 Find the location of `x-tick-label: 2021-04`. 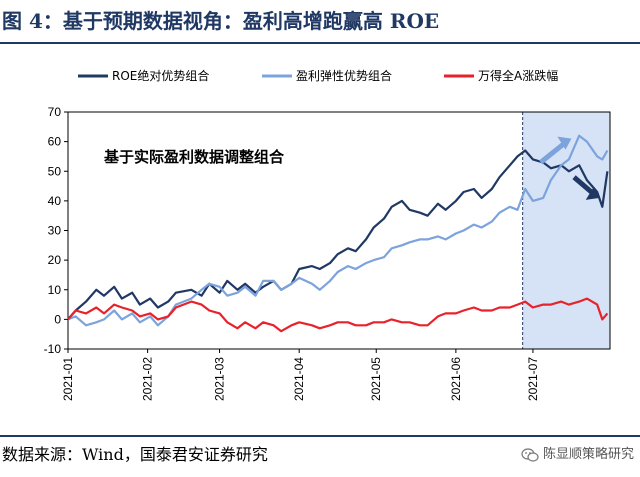

x-tick-label: 2021-04 is located at coordinates (299, 379).